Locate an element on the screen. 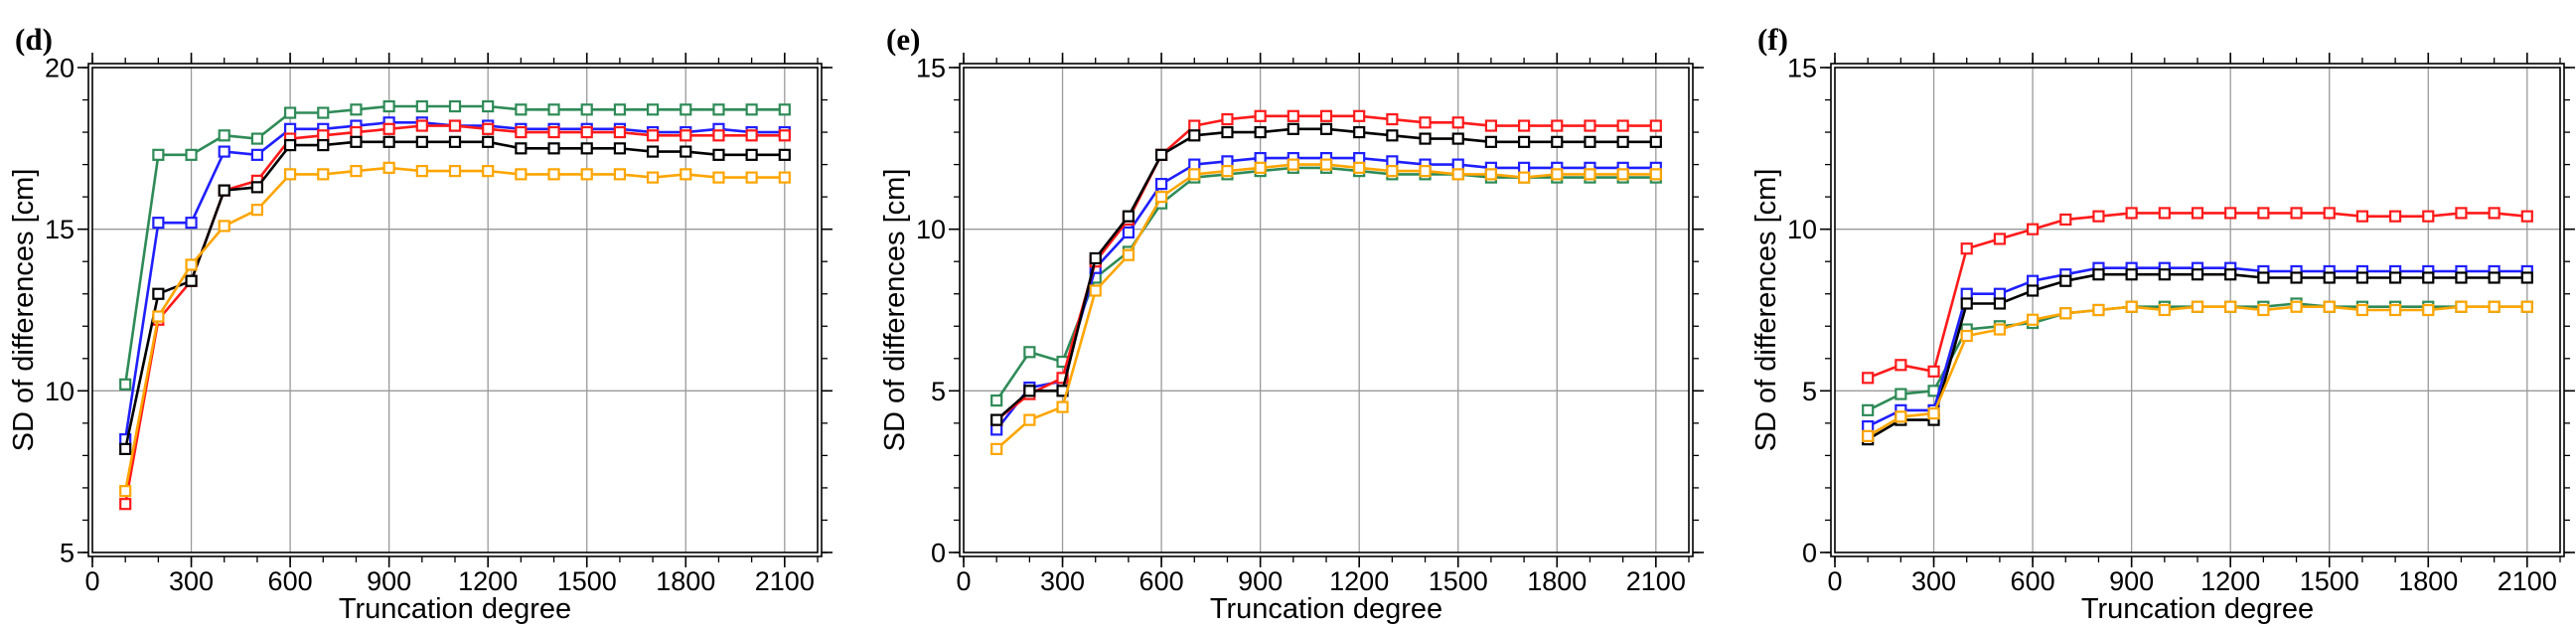 The image size is (2576, 628). x-axis-label: Truncation degree is located at coordinates (455, 609).